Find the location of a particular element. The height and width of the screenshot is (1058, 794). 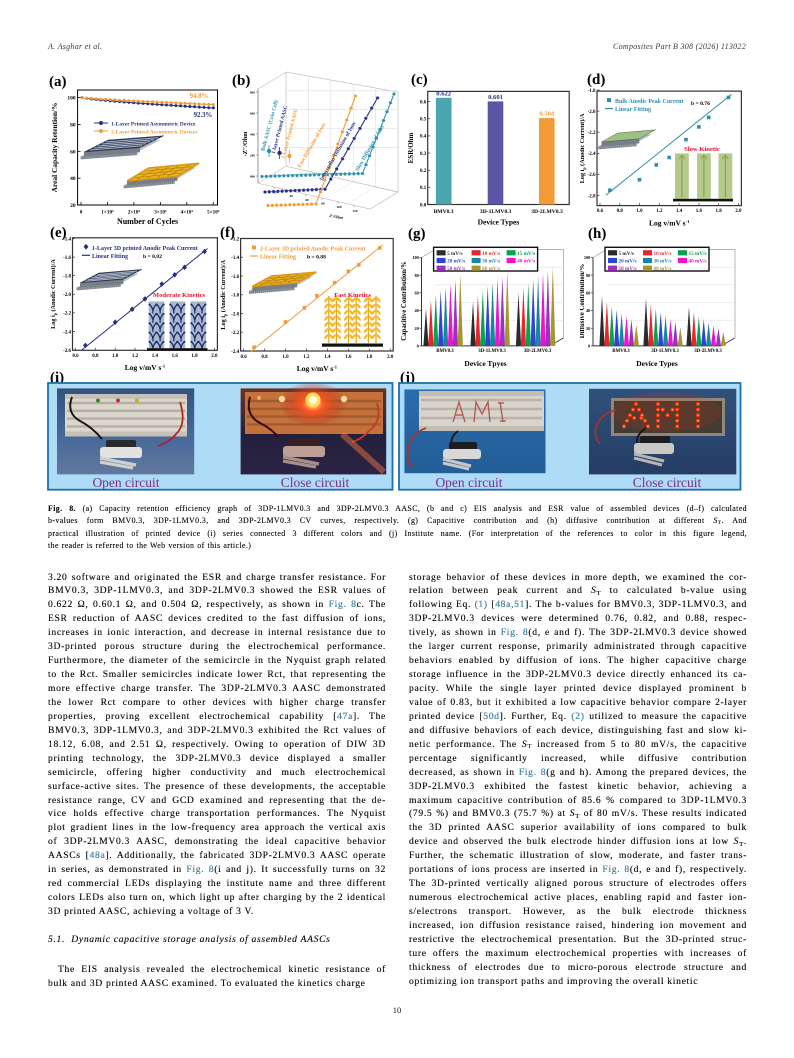

svg-text: Number of Cycles is located at coordinates (147, 221).